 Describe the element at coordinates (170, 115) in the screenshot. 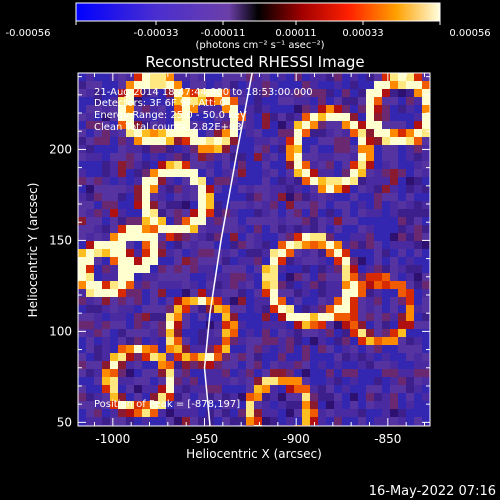

I see `annotation-energy-range: Energy Range: 25.0 - 50.0 keV` at that location.